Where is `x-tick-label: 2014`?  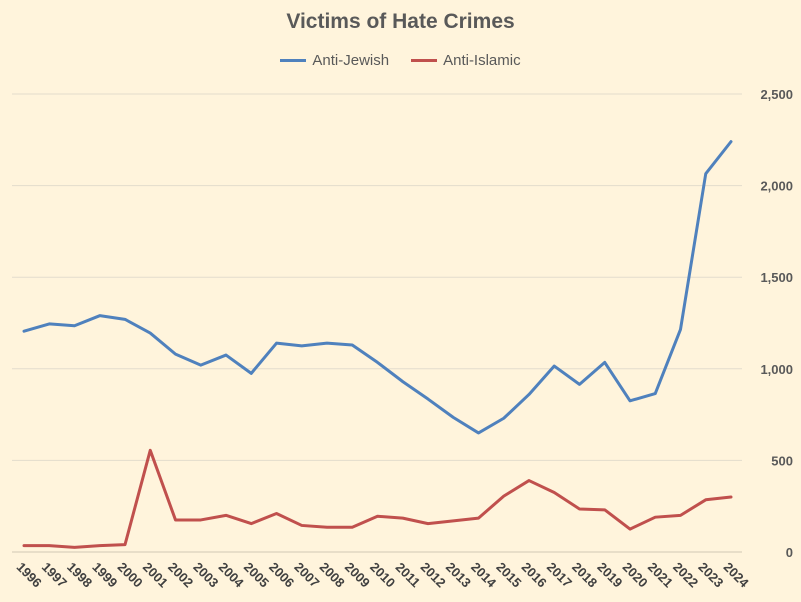
x-tick-label: 2014 is located at coordinates (484, 575).